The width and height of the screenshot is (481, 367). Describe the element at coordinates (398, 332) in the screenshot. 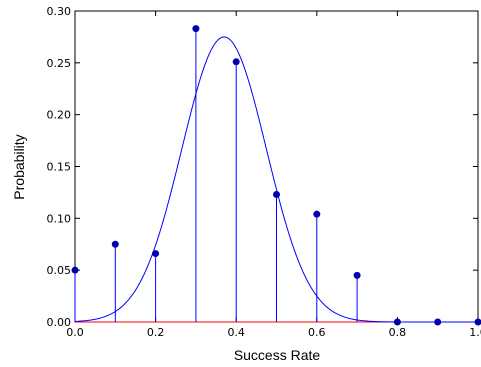

I see `x-tick-label: 0.8` at that location.